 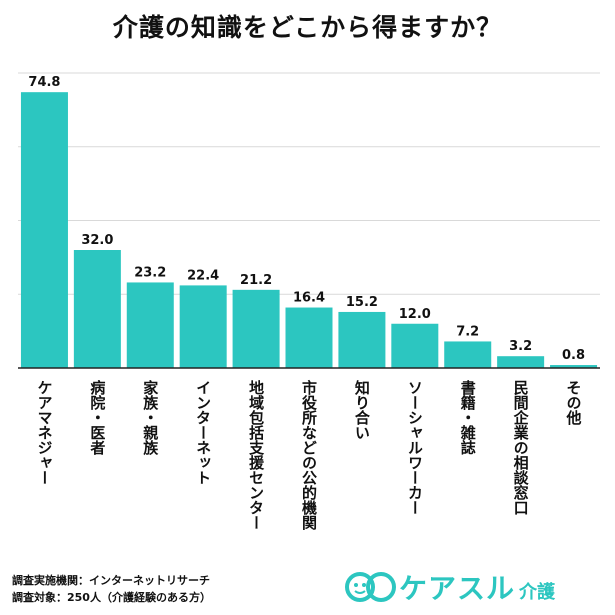 I want to click on category-label-7: ソーシャルワーカー, so click(x=415, y=447).